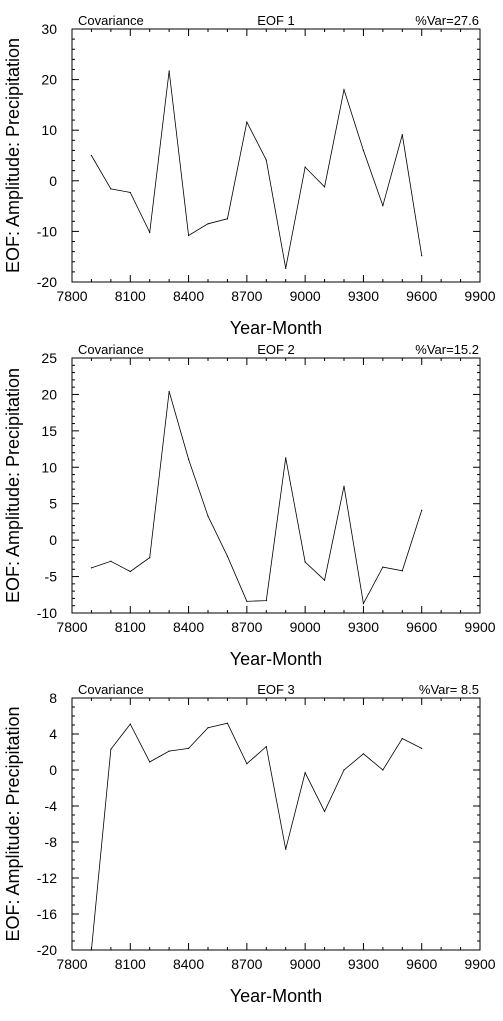 This screenshot has height=1021, width=503. I want to click on x-tick-label: 8100, so click(130, 627).